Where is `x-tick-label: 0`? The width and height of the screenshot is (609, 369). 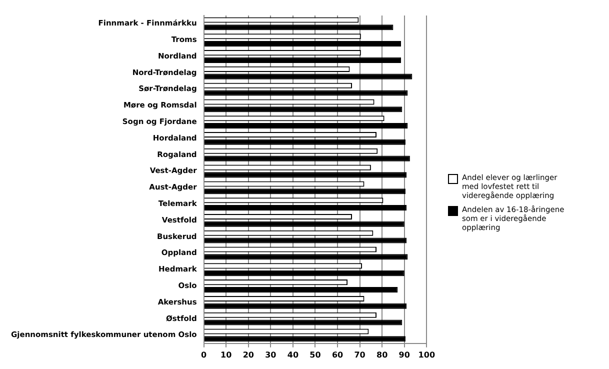 x-tick-label: 0 is located at coordinates (204, 355).